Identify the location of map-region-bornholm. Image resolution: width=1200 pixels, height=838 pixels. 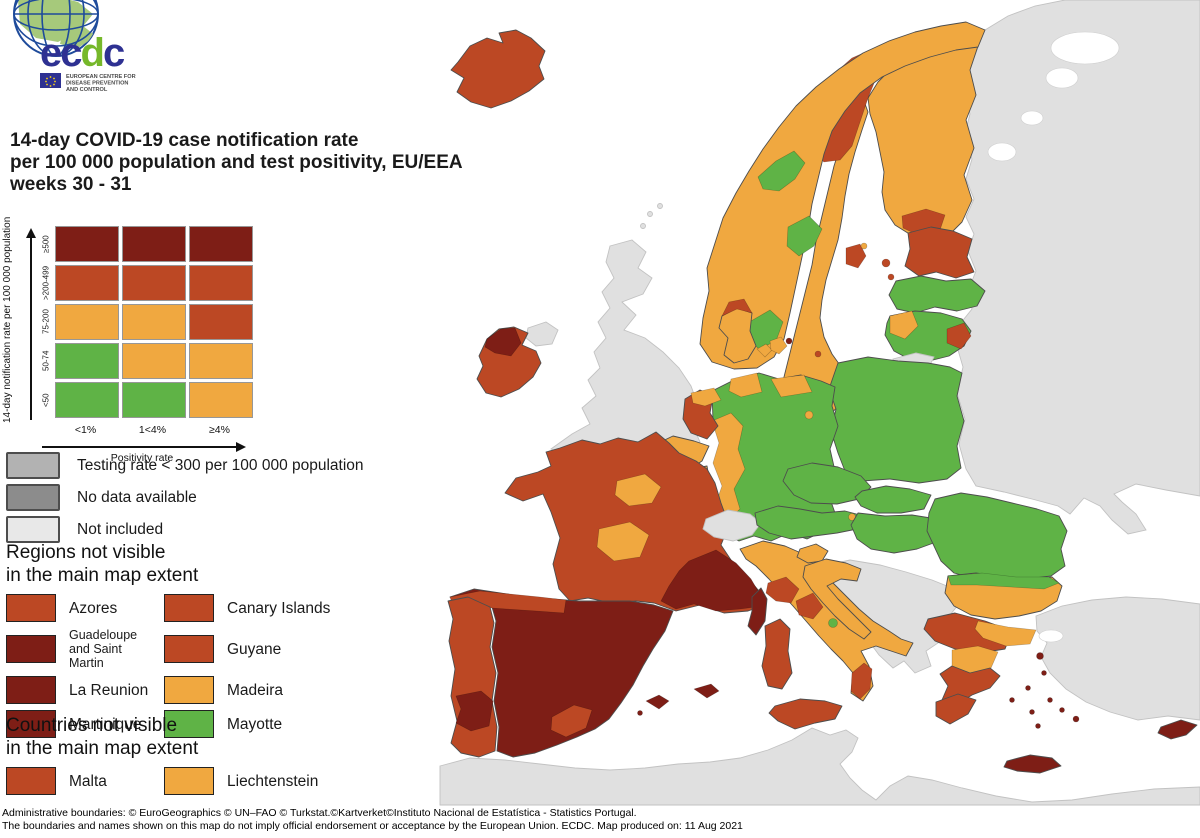
(818, 354).